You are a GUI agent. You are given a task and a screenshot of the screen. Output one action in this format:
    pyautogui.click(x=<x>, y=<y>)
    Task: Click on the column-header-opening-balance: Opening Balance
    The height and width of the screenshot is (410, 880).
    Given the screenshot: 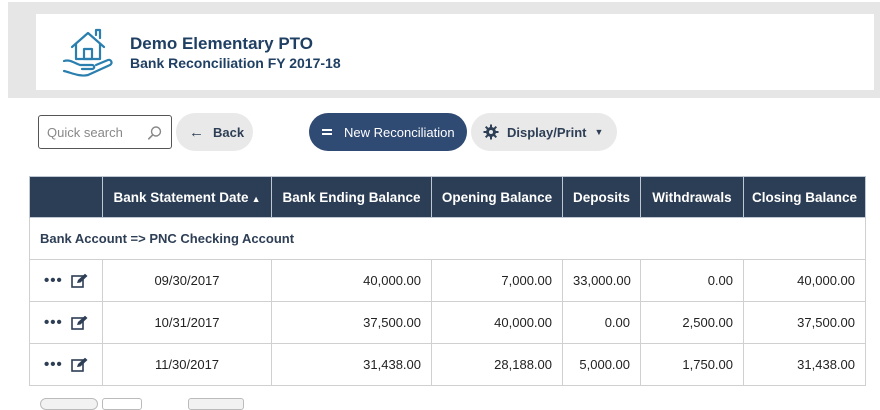 What is the action you would take?
    pyautogui.click(x=497, y=197)
    